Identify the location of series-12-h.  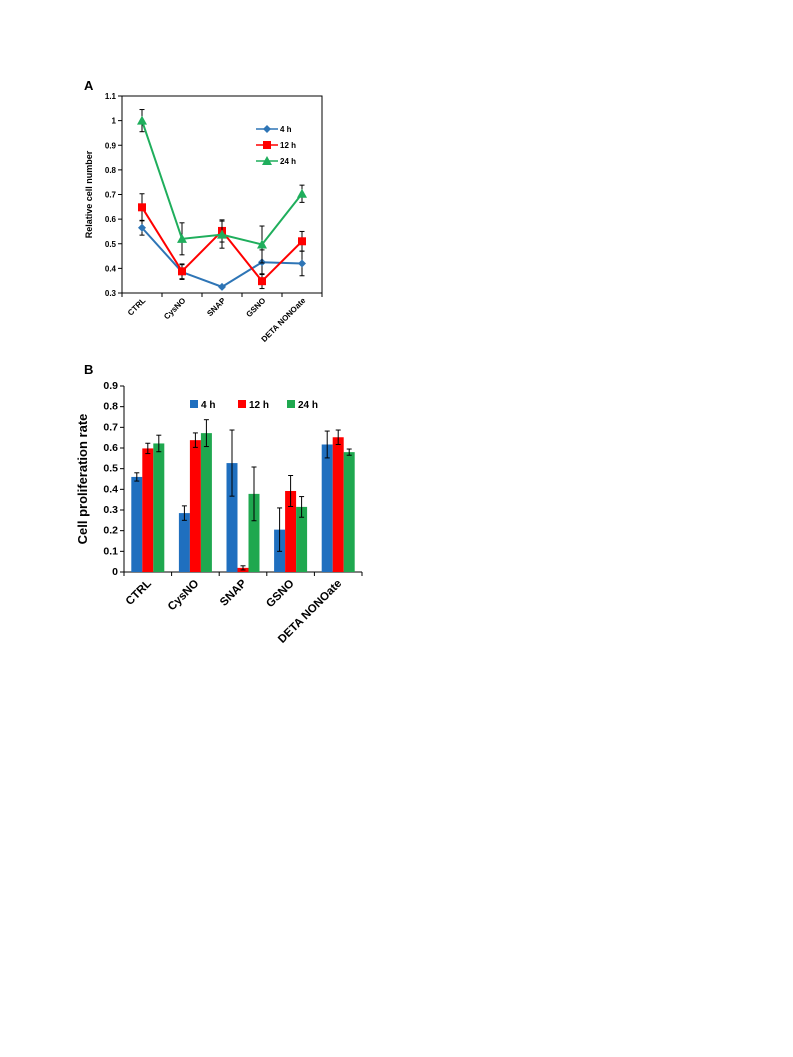
(243, 500).